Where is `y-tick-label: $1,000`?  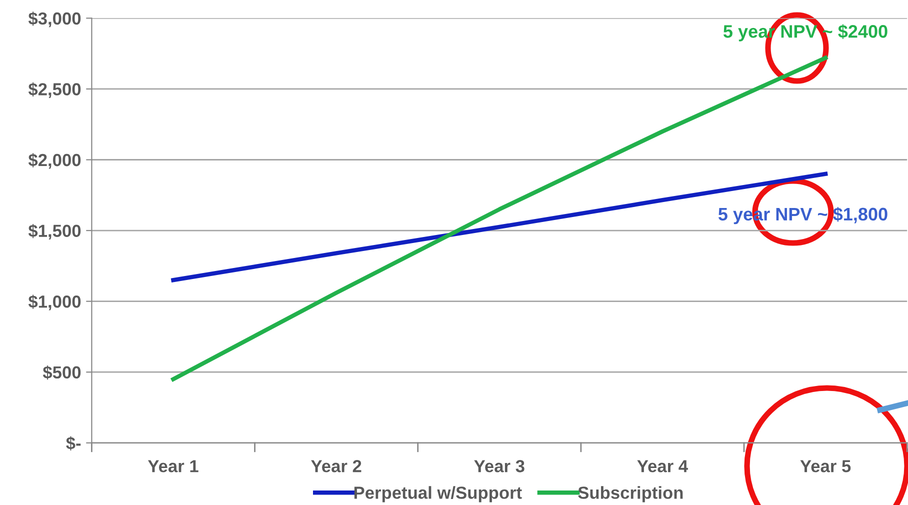 y-tick-label: $1,000 is located at coordinates (54, 302).